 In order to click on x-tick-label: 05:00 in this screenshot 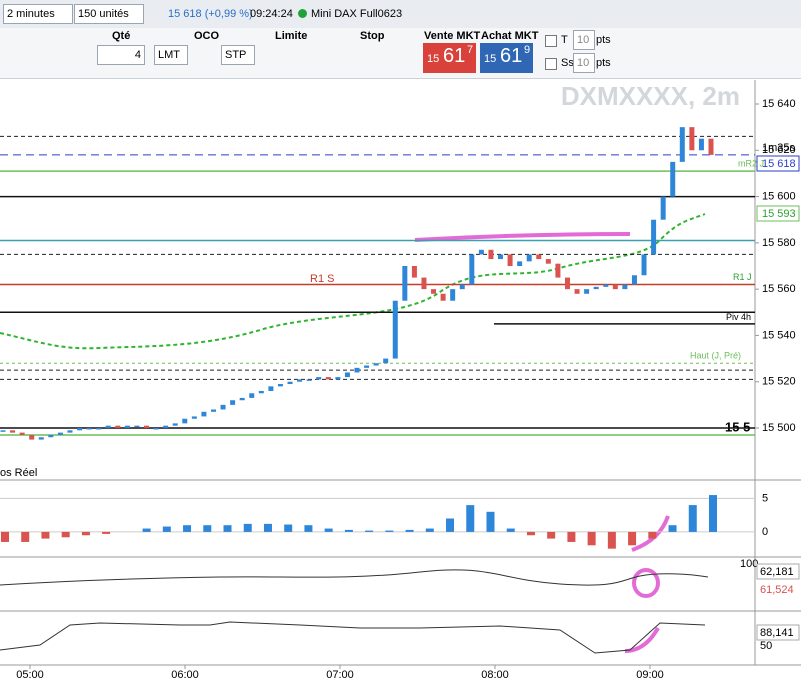, I will do `click(30, 675)`.